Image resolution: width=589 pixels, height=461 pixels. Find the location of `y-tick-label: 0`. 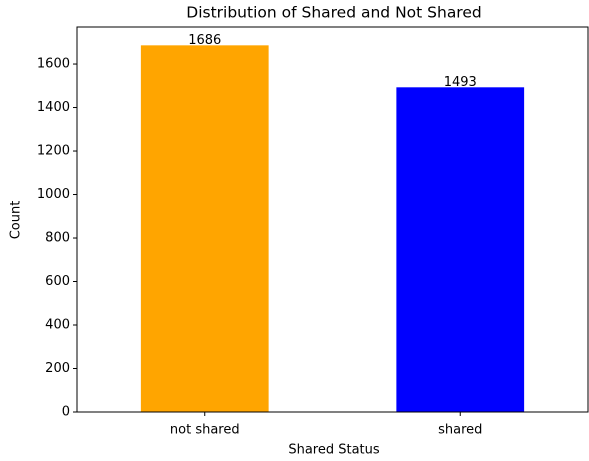

y-tick-label: 0 is located at coordinates (66, 412).